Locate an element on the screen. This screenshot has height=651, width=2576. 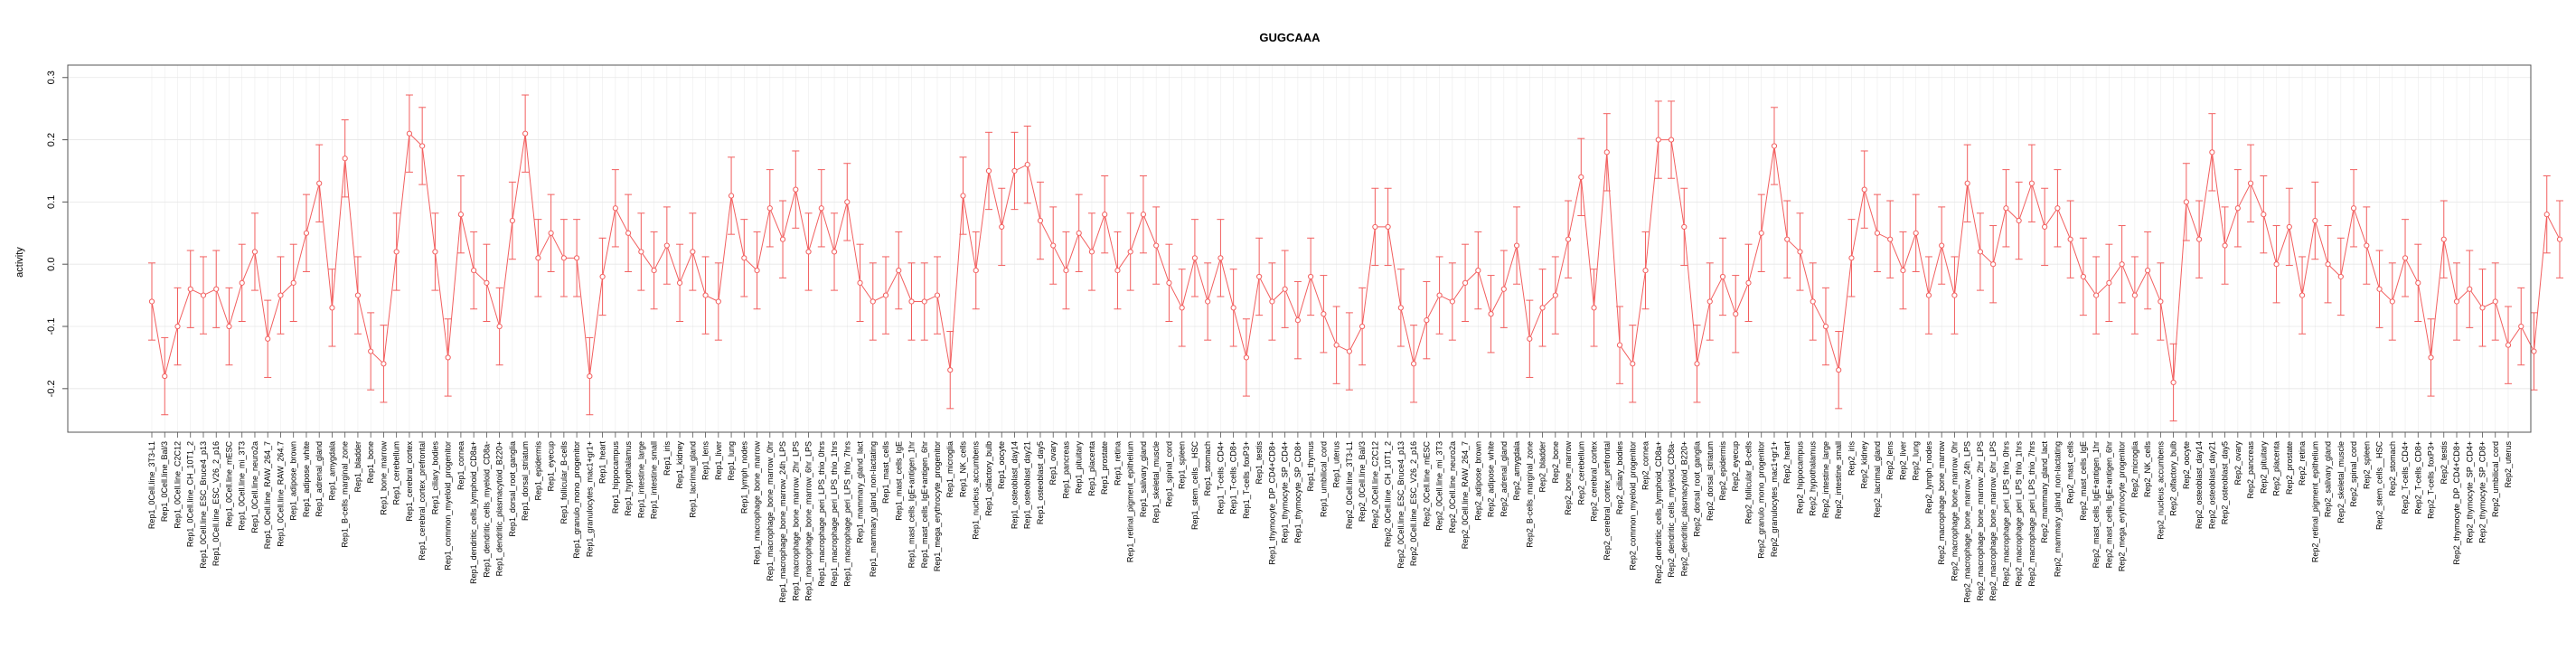
x-tick-label: Rep2_macrophage_bone_marrow is located at coordinates (1942, 503).